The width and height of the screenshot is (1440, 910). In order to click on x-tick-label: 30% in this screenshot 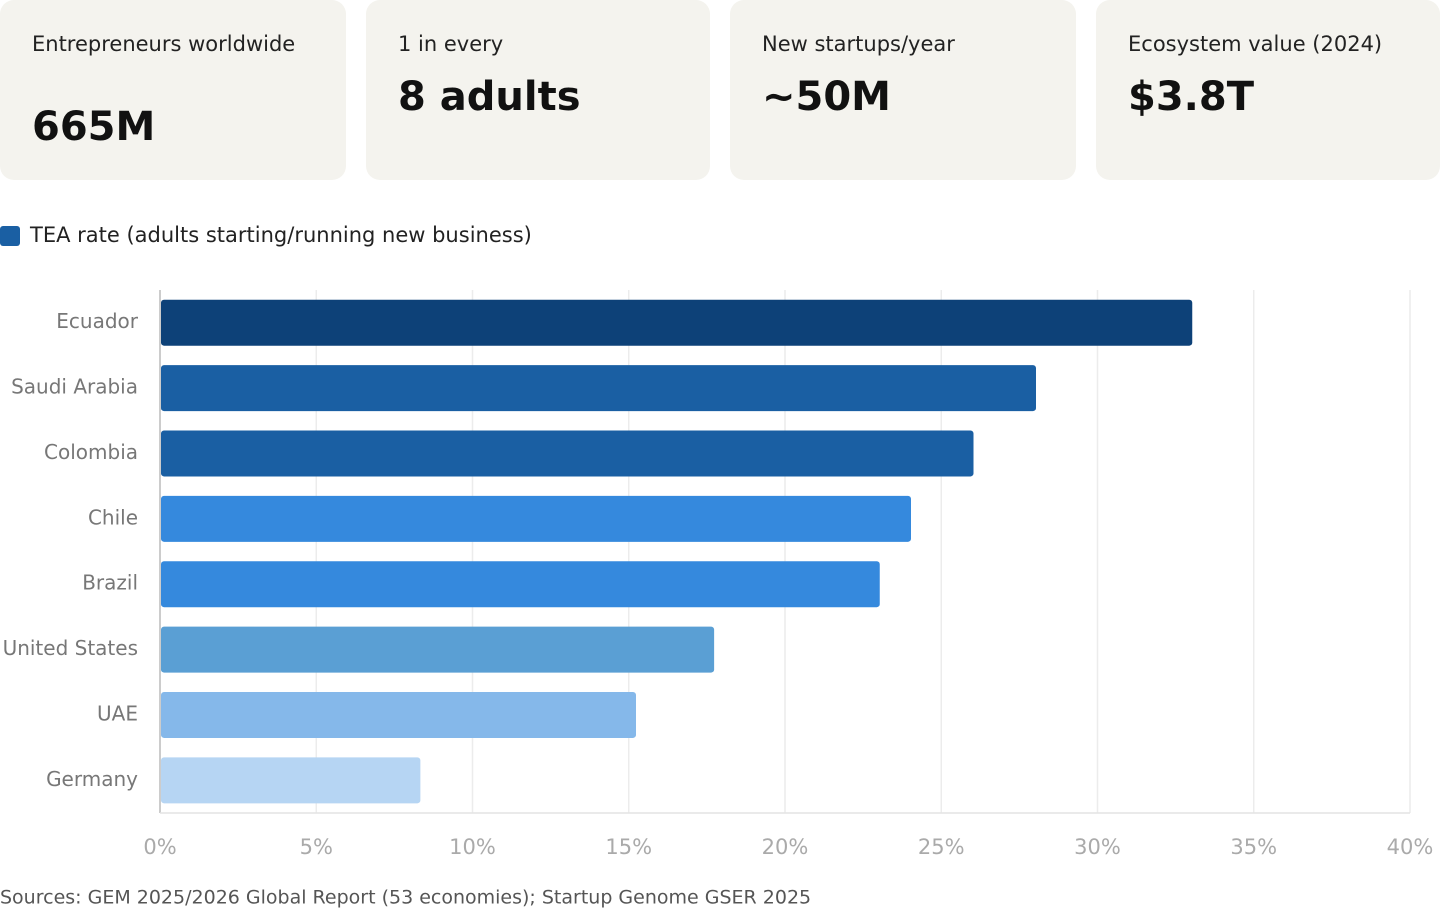, I will do `click(1097, 847)`.